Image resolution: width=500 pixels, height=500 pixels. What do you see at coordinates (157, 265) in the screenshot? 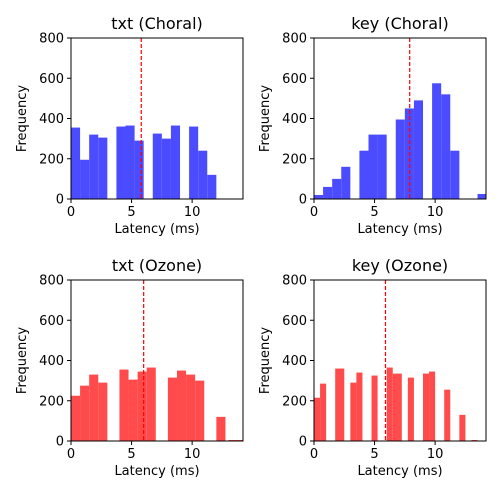
I see `chart-title: txt (Ozone)` at bounding box center [157, 265].